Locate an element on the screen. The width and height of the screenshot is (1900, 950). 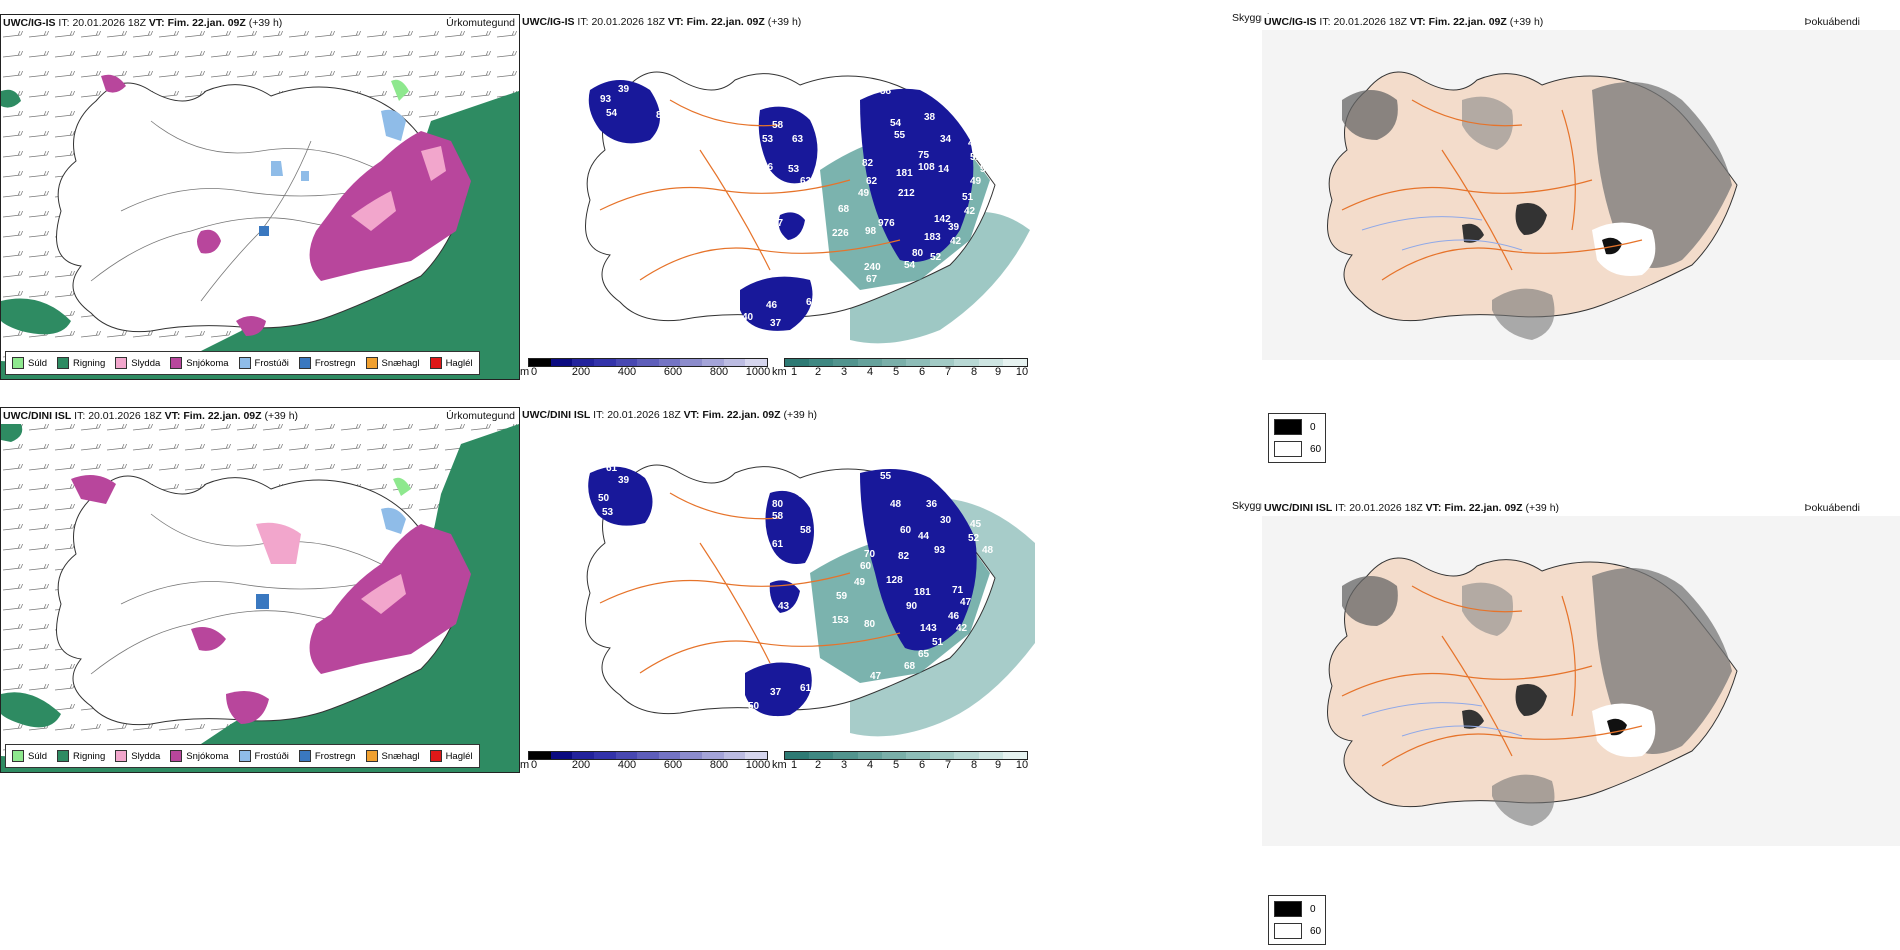
fog-map is located at coordinates (1581, 195).